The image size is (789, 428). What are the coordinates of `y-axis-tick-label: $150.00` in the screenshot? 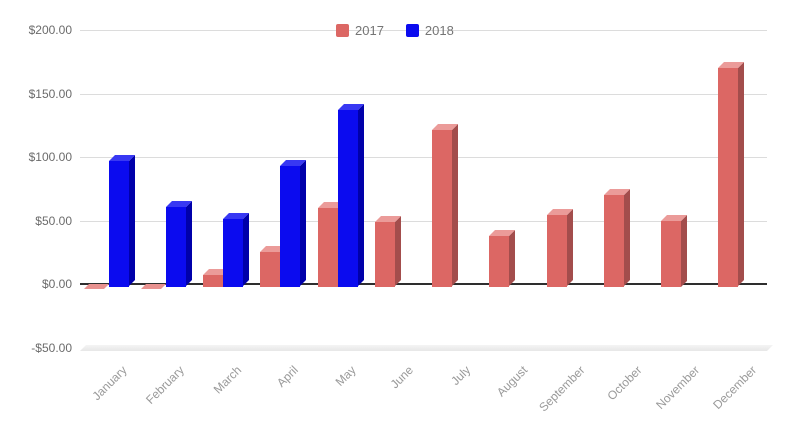 It's located at (50, 93).